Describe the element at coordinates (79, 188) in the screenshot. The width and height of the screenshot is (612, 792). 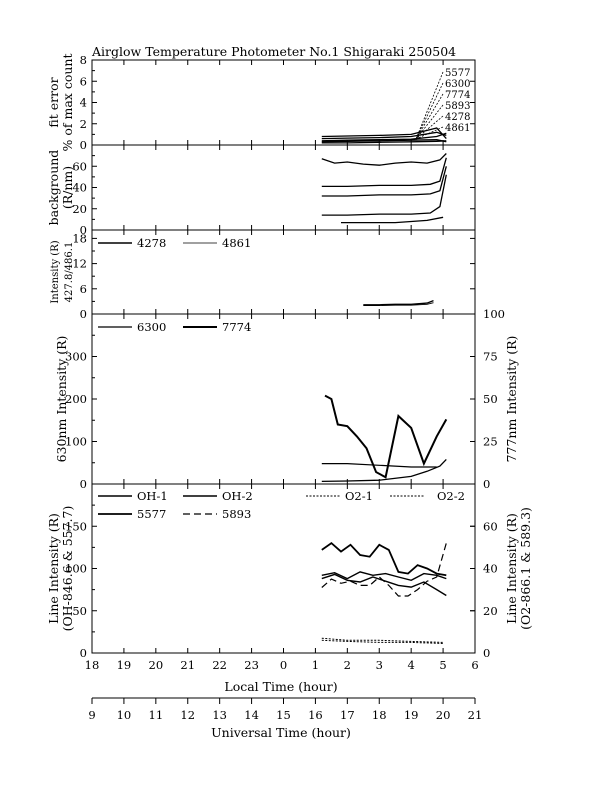
I see `y-tick-label: 40` at that location.